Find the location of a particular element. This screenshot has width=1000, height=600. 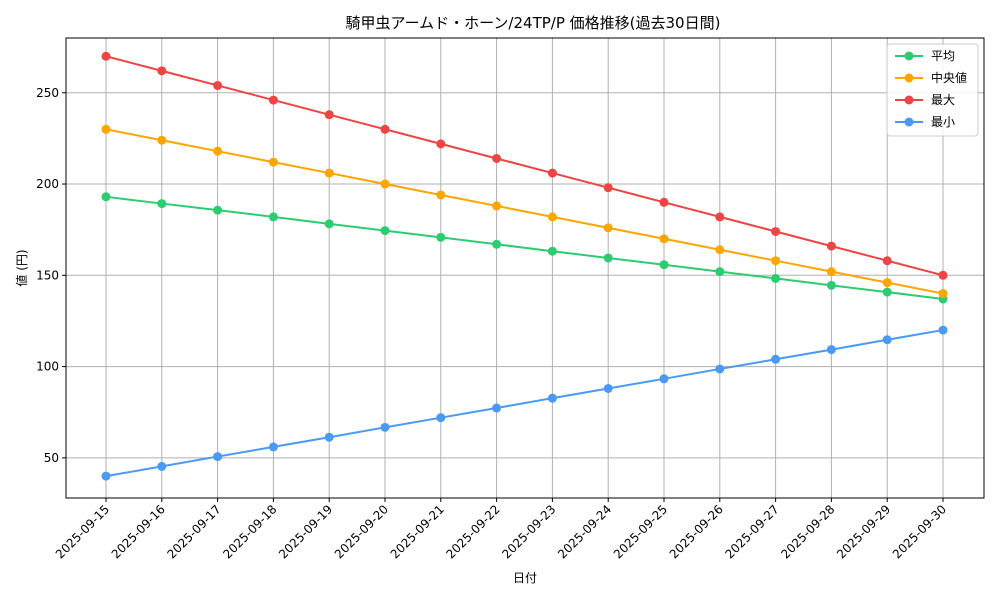

legend-label: 中央値 is located at coordinates (949, 77).